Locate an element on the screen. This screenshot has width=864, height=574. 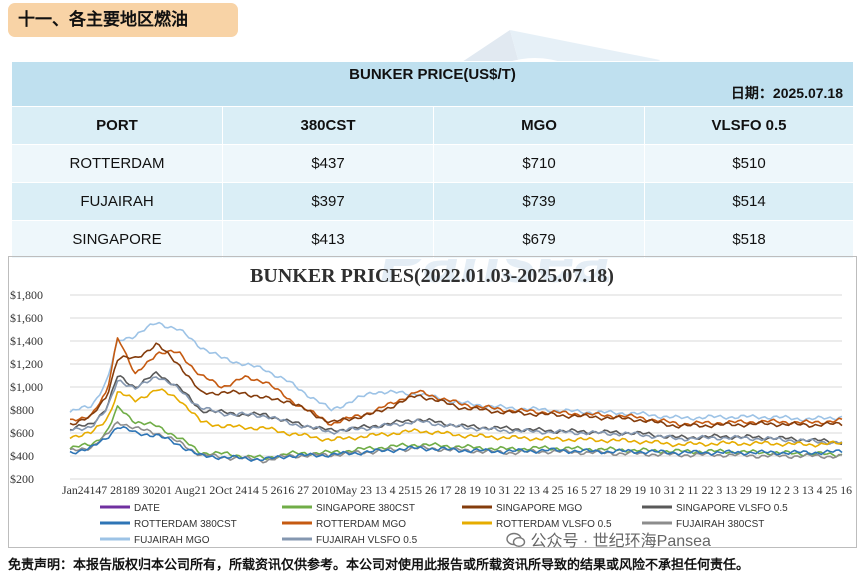
legend-label: FUJAIRAH MGO is located at coordinates (172, 540).